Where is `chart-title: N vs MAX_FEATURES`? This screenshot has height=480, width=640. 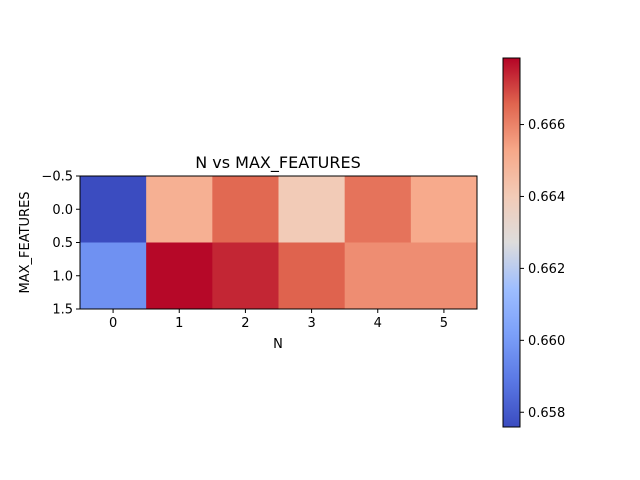 chart-title: N vs MAX_FEATURES is located at coordinates (278, 163).